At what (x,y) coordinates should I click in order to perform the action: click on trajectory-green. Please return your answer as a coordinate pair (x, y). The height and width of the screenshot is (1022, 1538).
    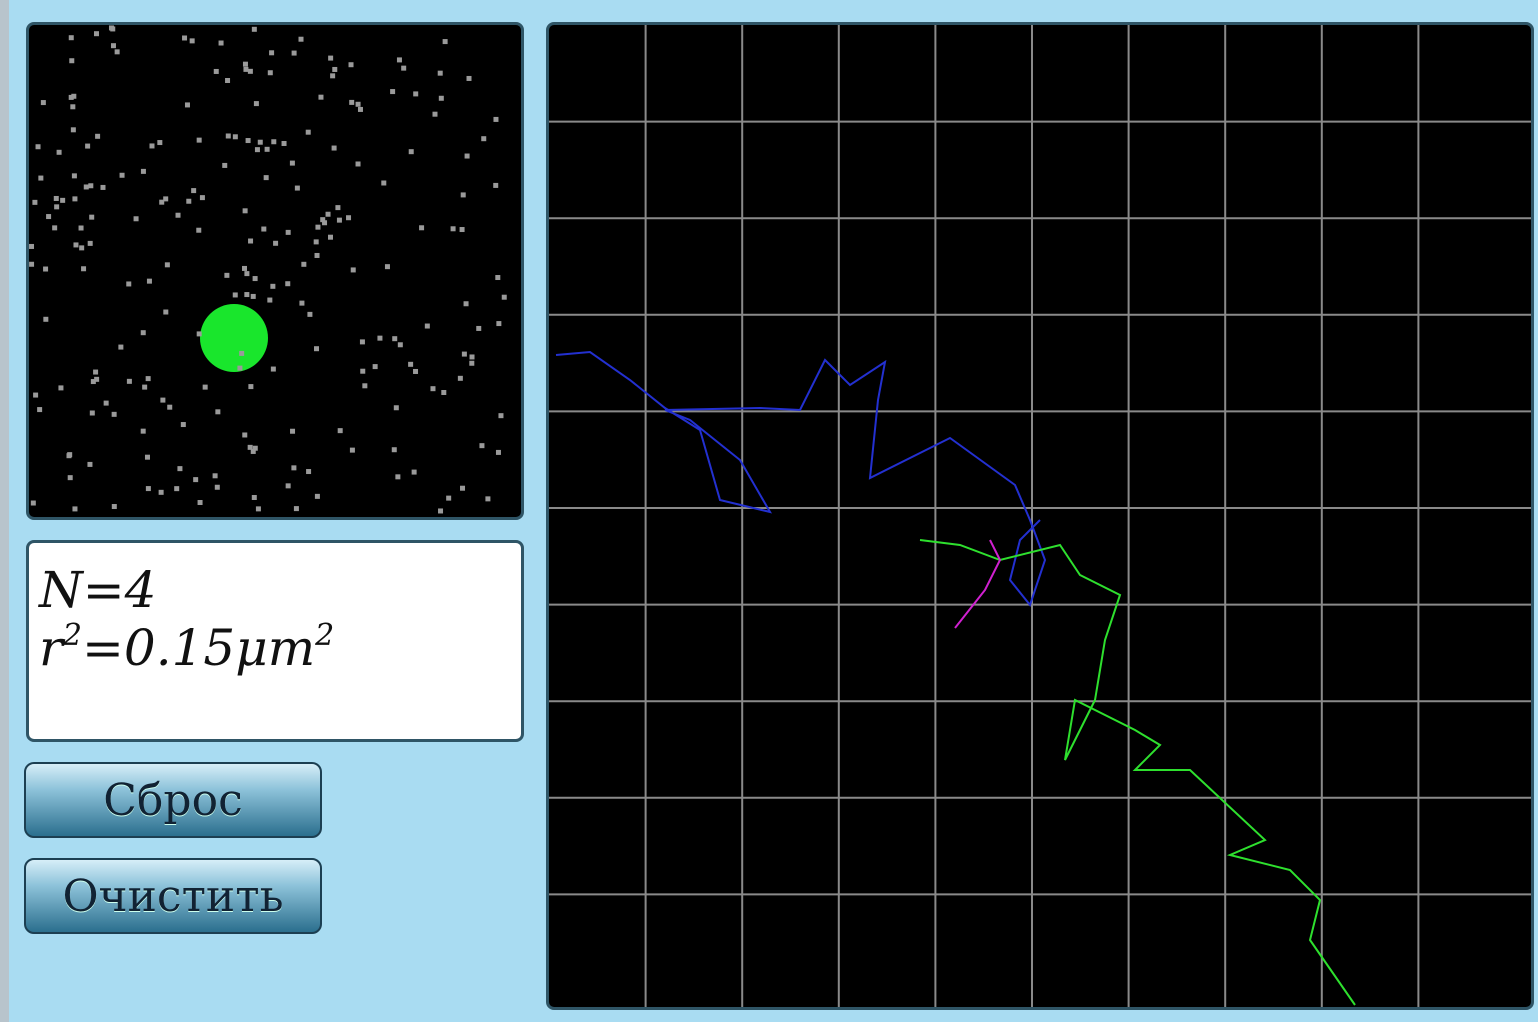
    Looking at the image, I should click on (1137, 772).